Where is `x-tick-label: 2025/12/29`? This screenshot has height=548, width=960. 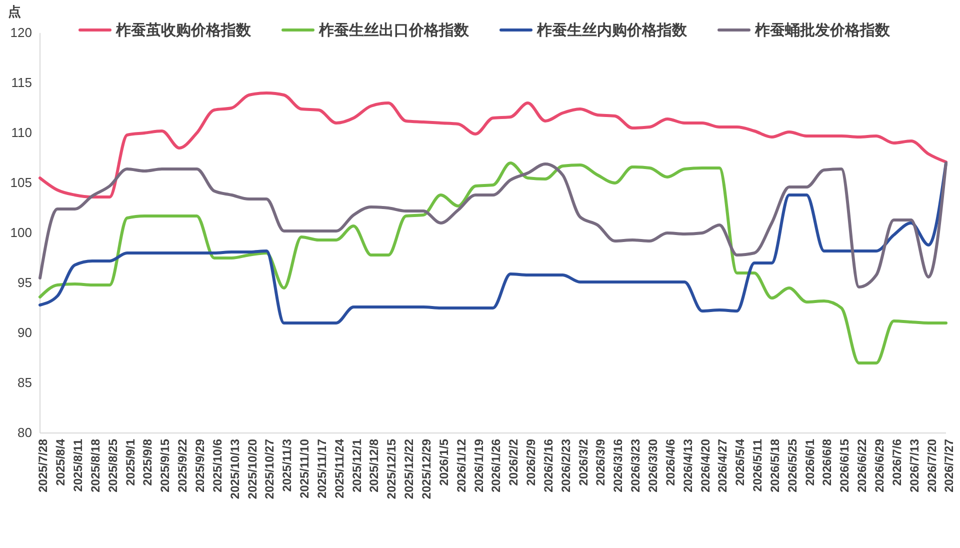 x-tick-label: 2025/12/29 is located at coordinates (427, 469).